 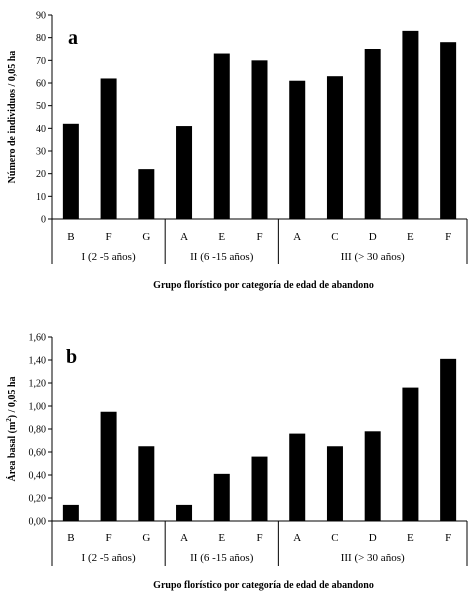 I want to click on y-tick-label: 0,00, so click(x=38, y=522).